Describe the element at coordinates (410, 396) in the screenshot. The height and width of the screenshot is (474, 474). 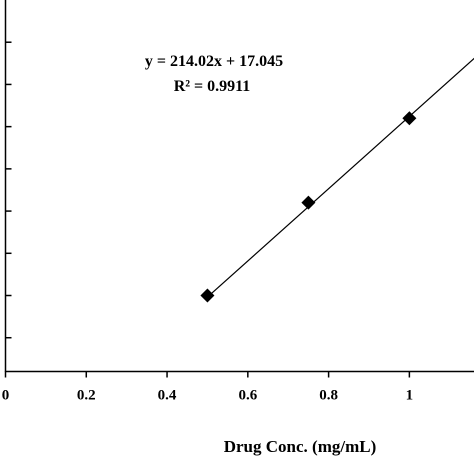
I see `x-tick-label: 1` at that location.